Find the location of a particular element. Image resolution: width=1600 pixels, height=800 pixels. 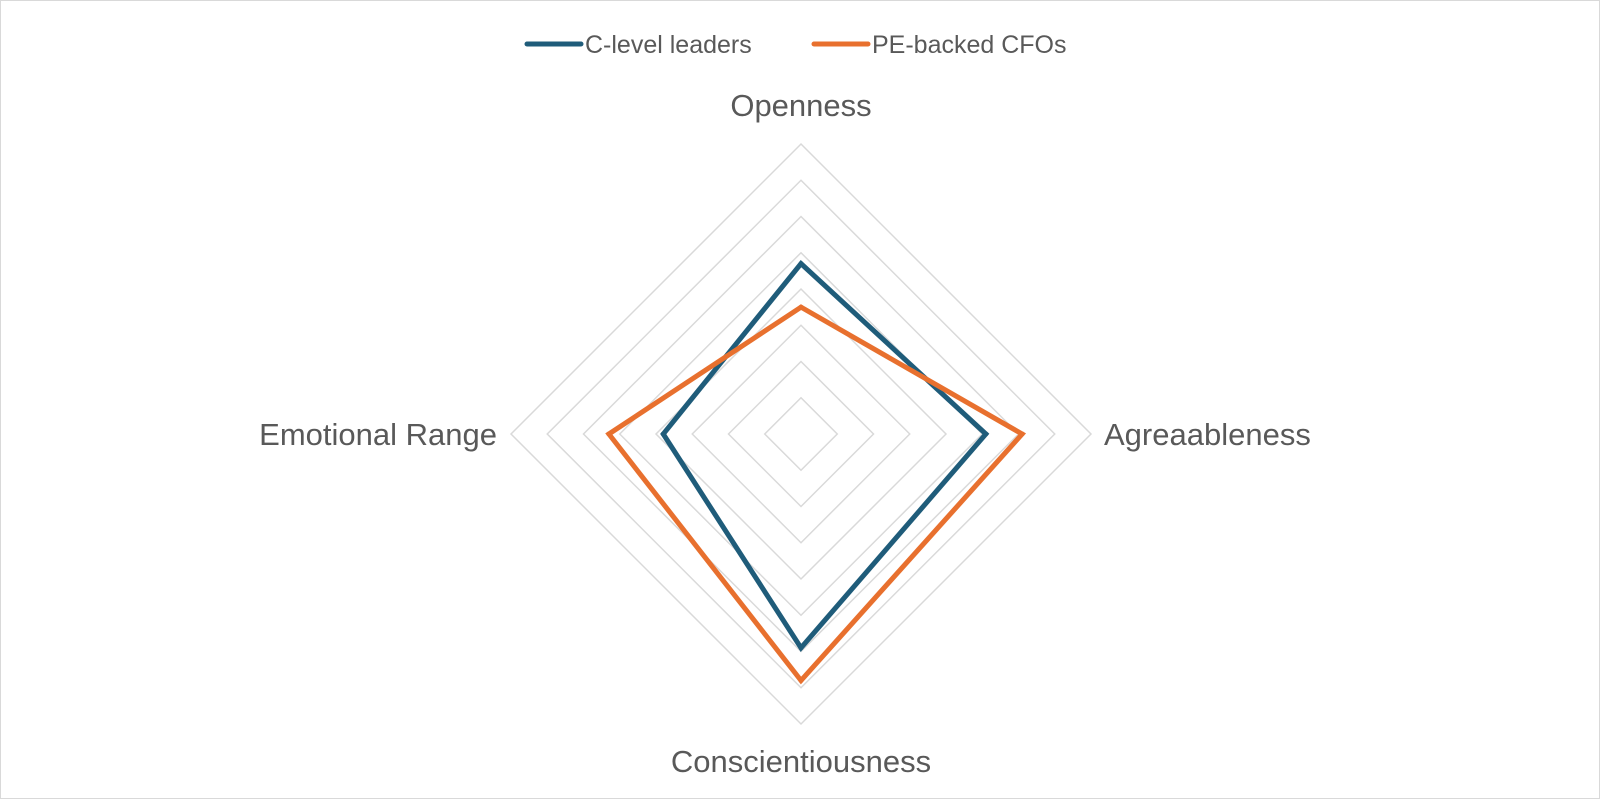

axis-label-4: Emotional Range is located at coordinates (378, 434).